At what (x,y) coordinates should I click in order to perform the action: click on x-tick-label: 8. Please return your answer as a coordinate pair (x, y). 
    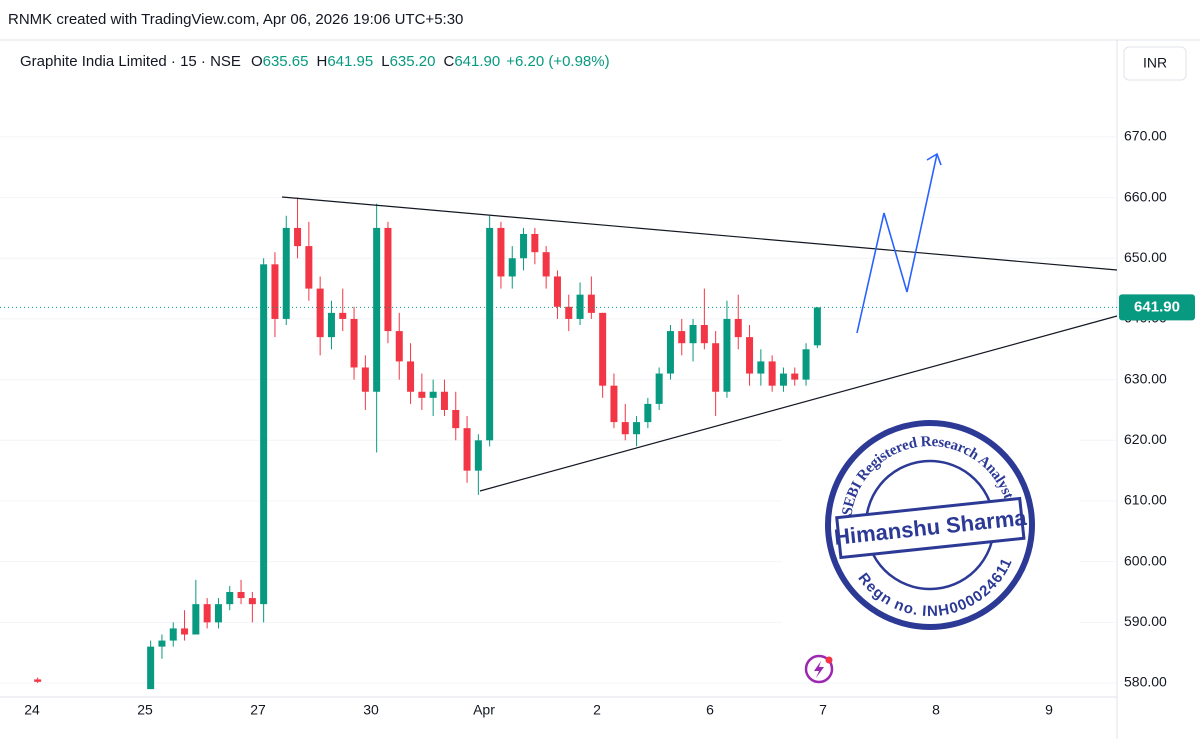
    Looking at the image, I should click on (936, 710).